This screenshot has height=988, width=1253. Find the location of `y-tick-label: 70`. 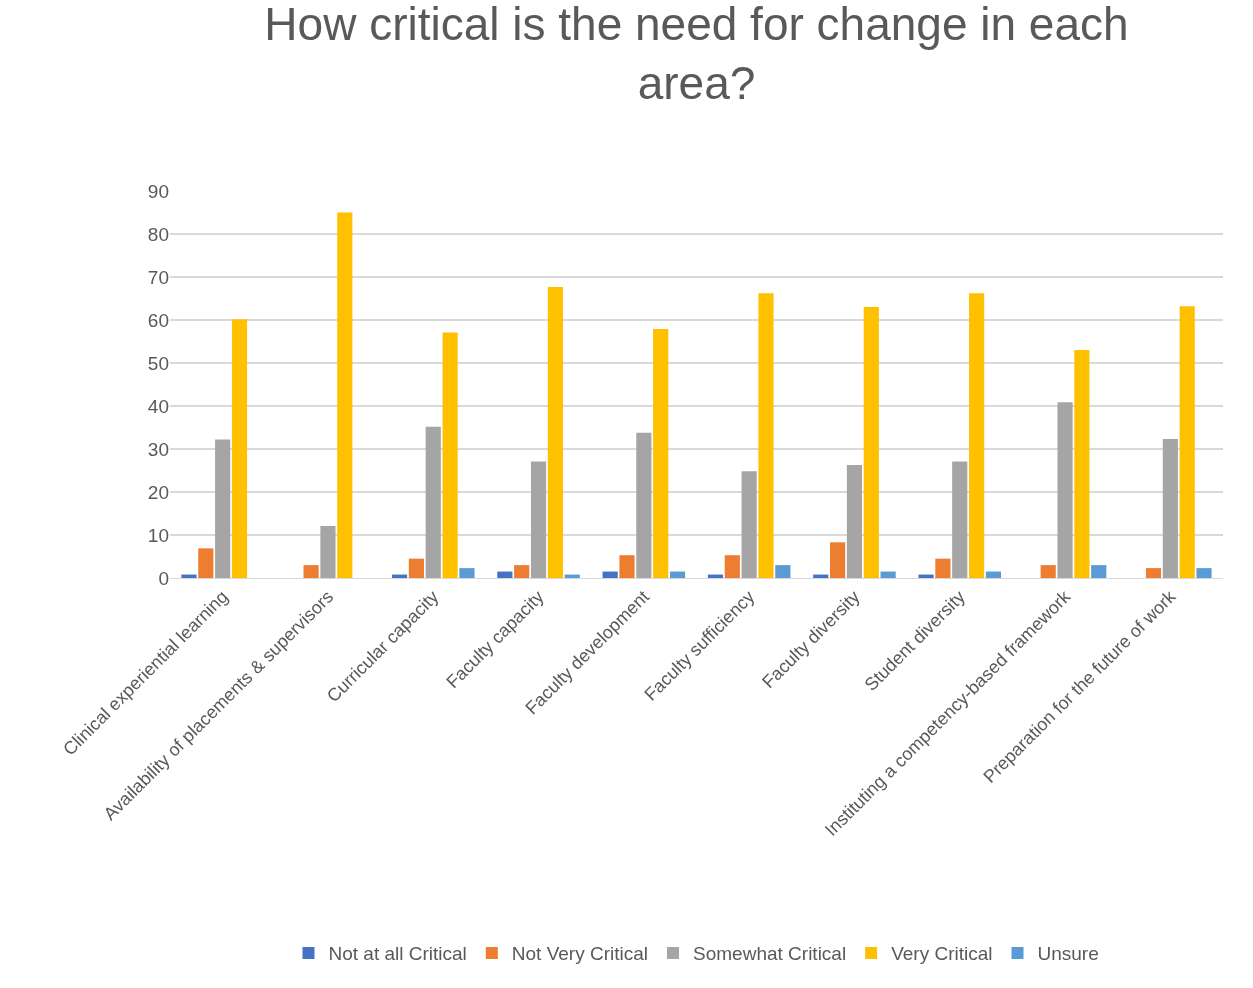

y-tick-label: 70 is located at coordinates (158, 277).